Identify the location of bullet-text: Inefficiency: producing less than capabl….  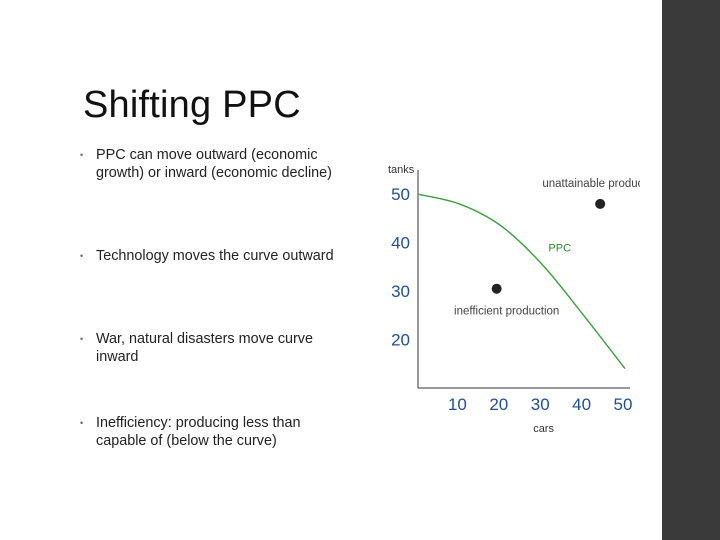
(198, 432).